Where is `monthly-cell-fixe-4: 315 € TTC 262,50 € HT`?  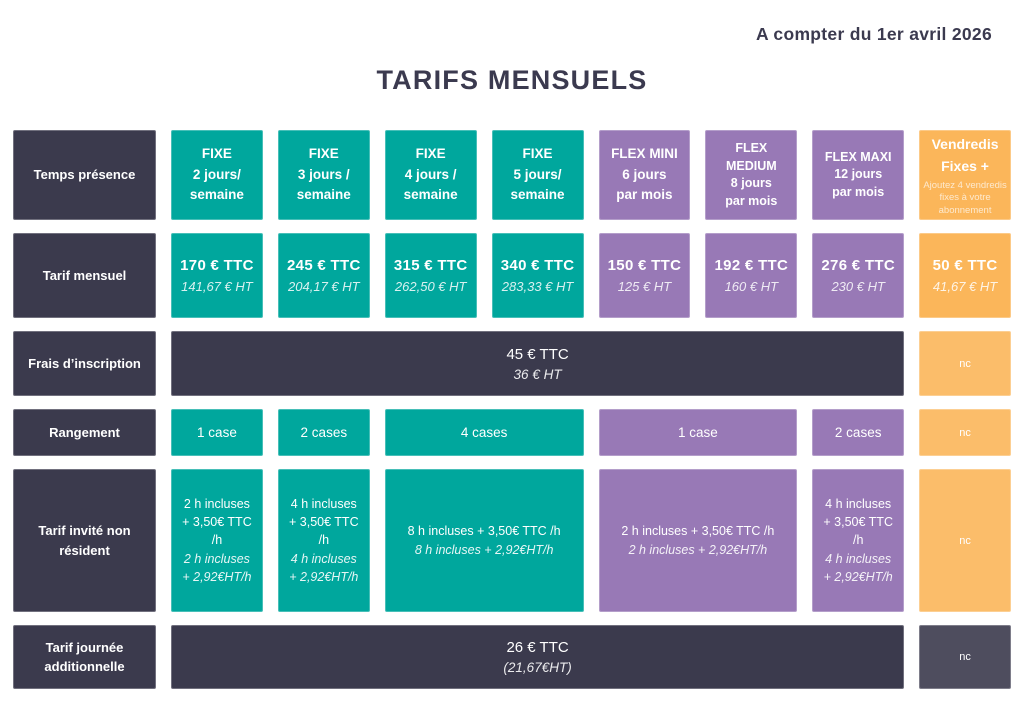
monthly-cell-fixe-4: 315 € TTC 262,50 € HT is located at coordinates (430, 275).